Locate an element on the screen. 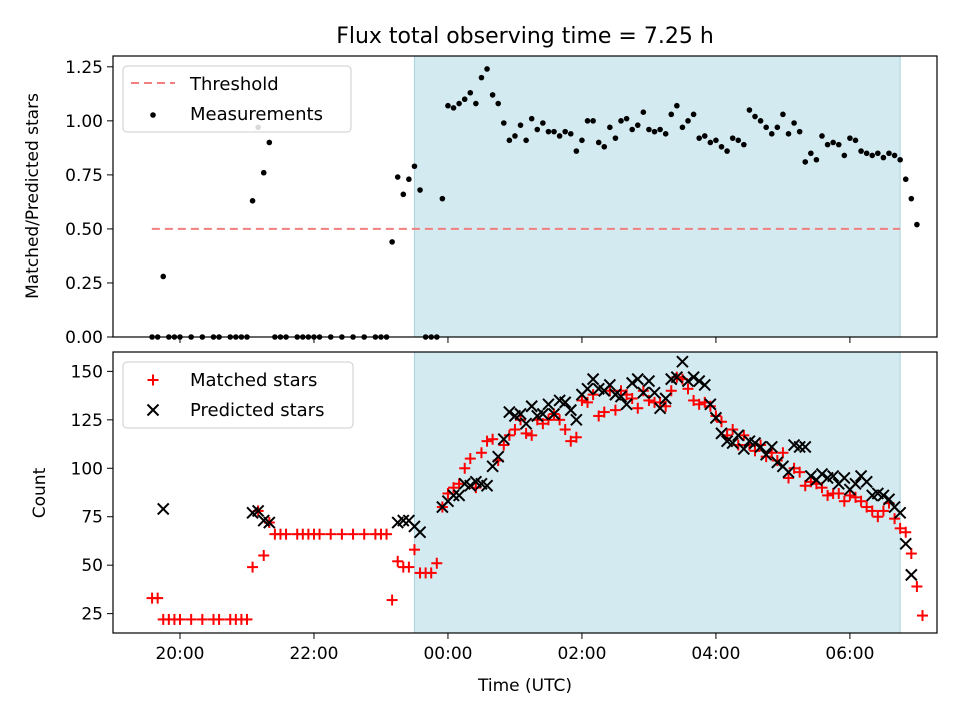 This screenshot has width=960, height=720. y-tick-label: 0.50 is located at coordinates (84, 230).